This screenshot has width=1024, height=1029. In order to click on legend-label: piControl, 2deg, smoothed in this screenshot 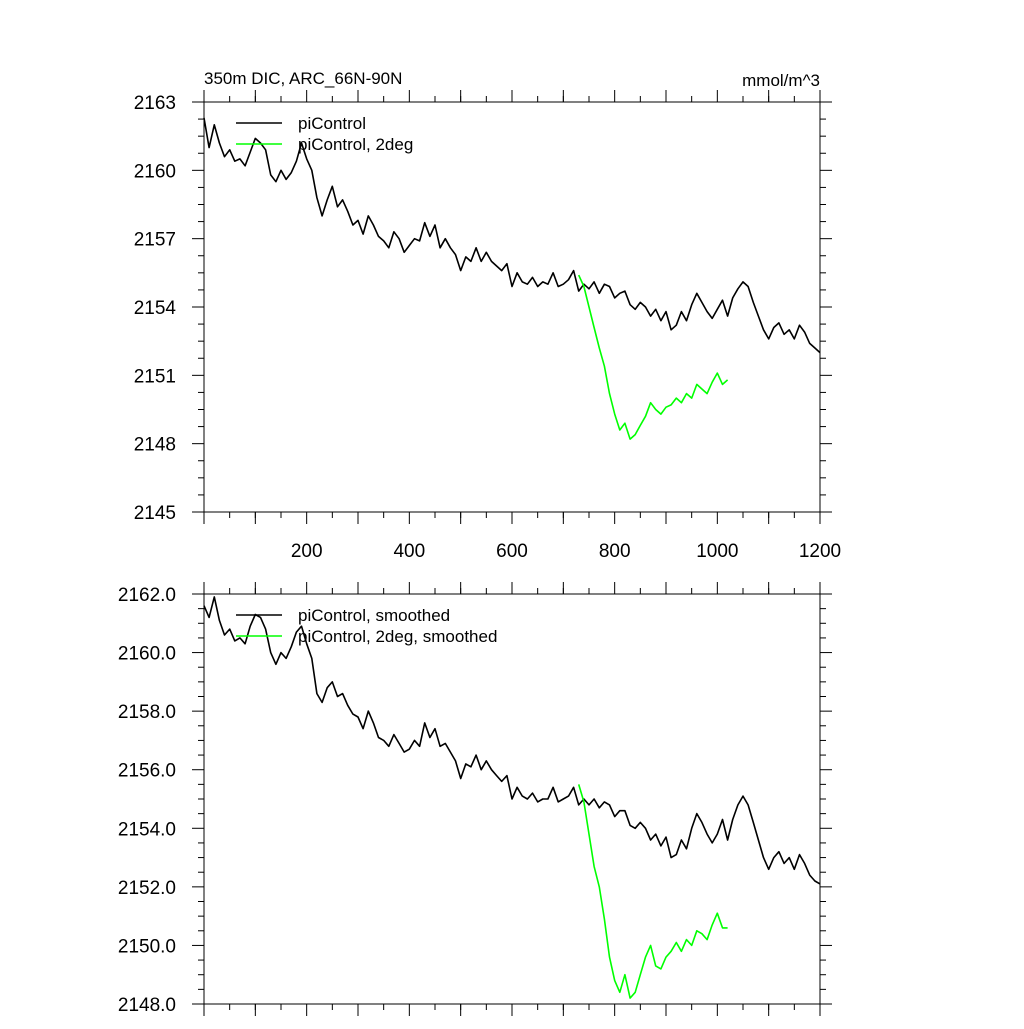, I will do `click(397, 636)`.